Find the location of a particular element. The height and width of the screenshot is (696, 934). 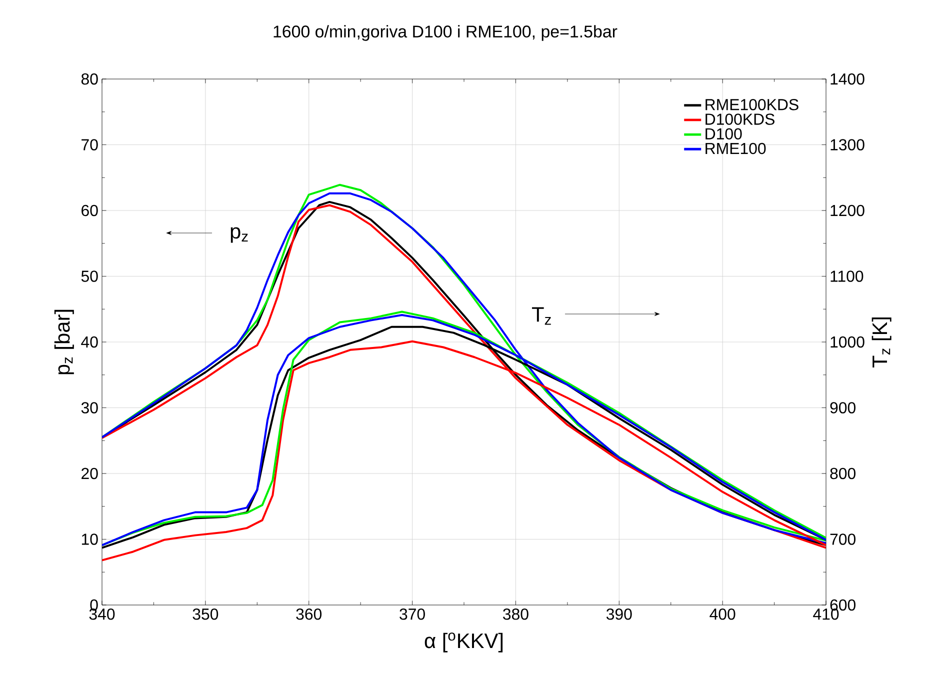

legend-label: RME100KDS is located at coordinates (752, 104).